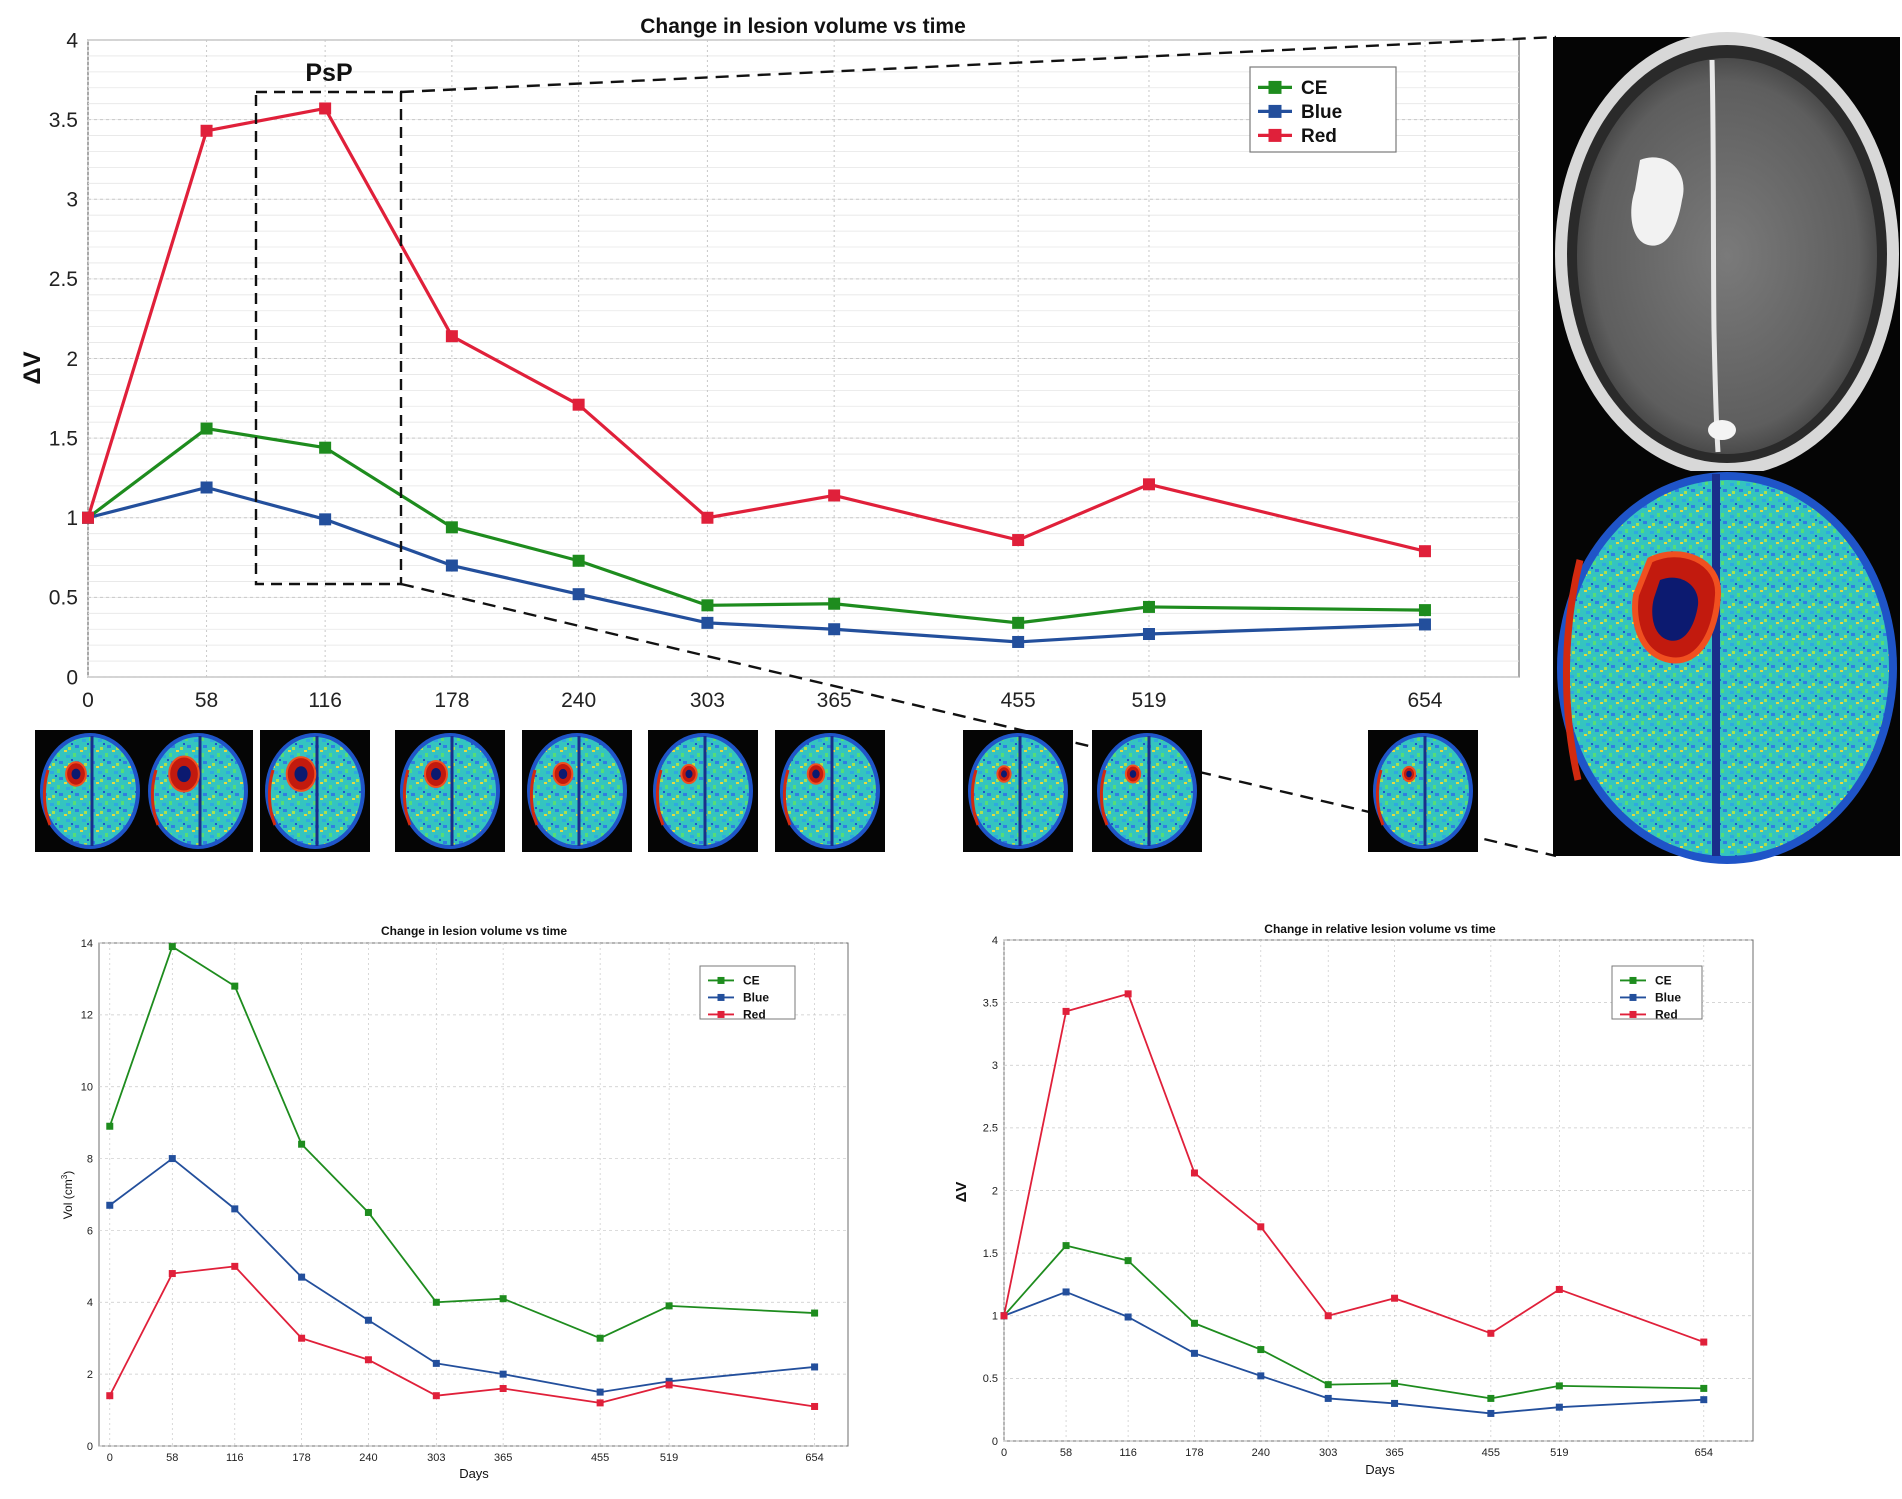 Image resolution: width=1902 pixels, height=1499 pixels. What do you see at coordinates (1380, 929) in the screenshot?
I see `rel-chart-title: Change in relative lesion volume vs time` at bounding box center [1380, 929].